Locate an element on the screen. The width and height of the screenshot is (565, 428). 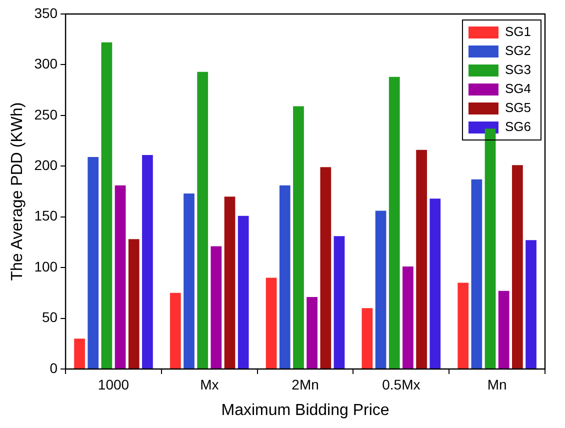
y-tick-label: 350 is located at coordinates (46, 12).